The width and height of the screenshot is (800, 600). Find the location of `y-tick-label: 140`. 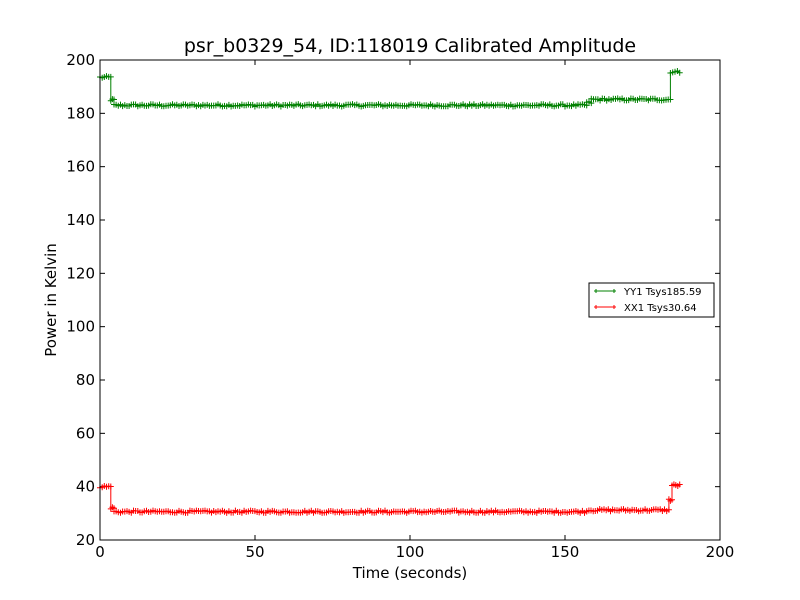

y-tick-label: 140 is located at coordinates (80, 220).